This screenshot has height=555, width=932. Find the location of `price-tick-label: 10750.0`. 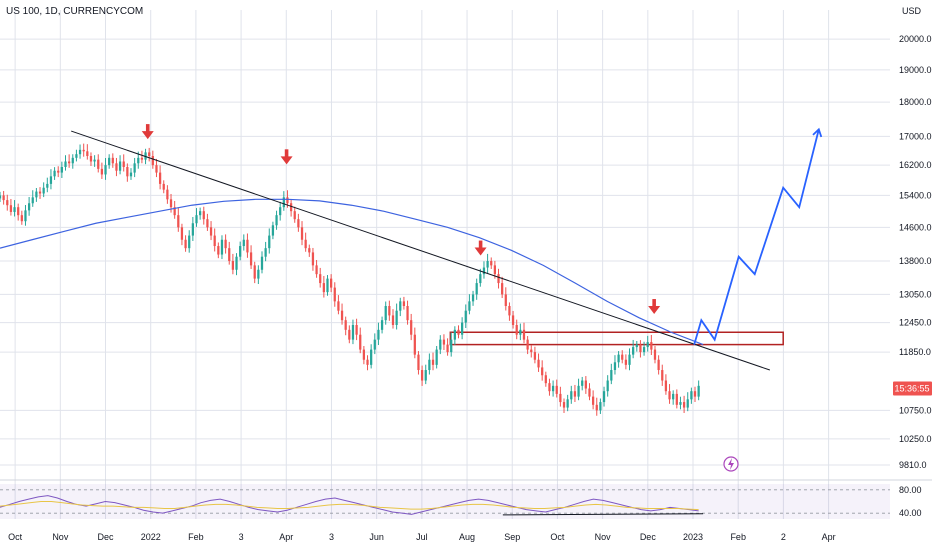

price-tick-label: 10750.0 is located at coordinates (915, 410).